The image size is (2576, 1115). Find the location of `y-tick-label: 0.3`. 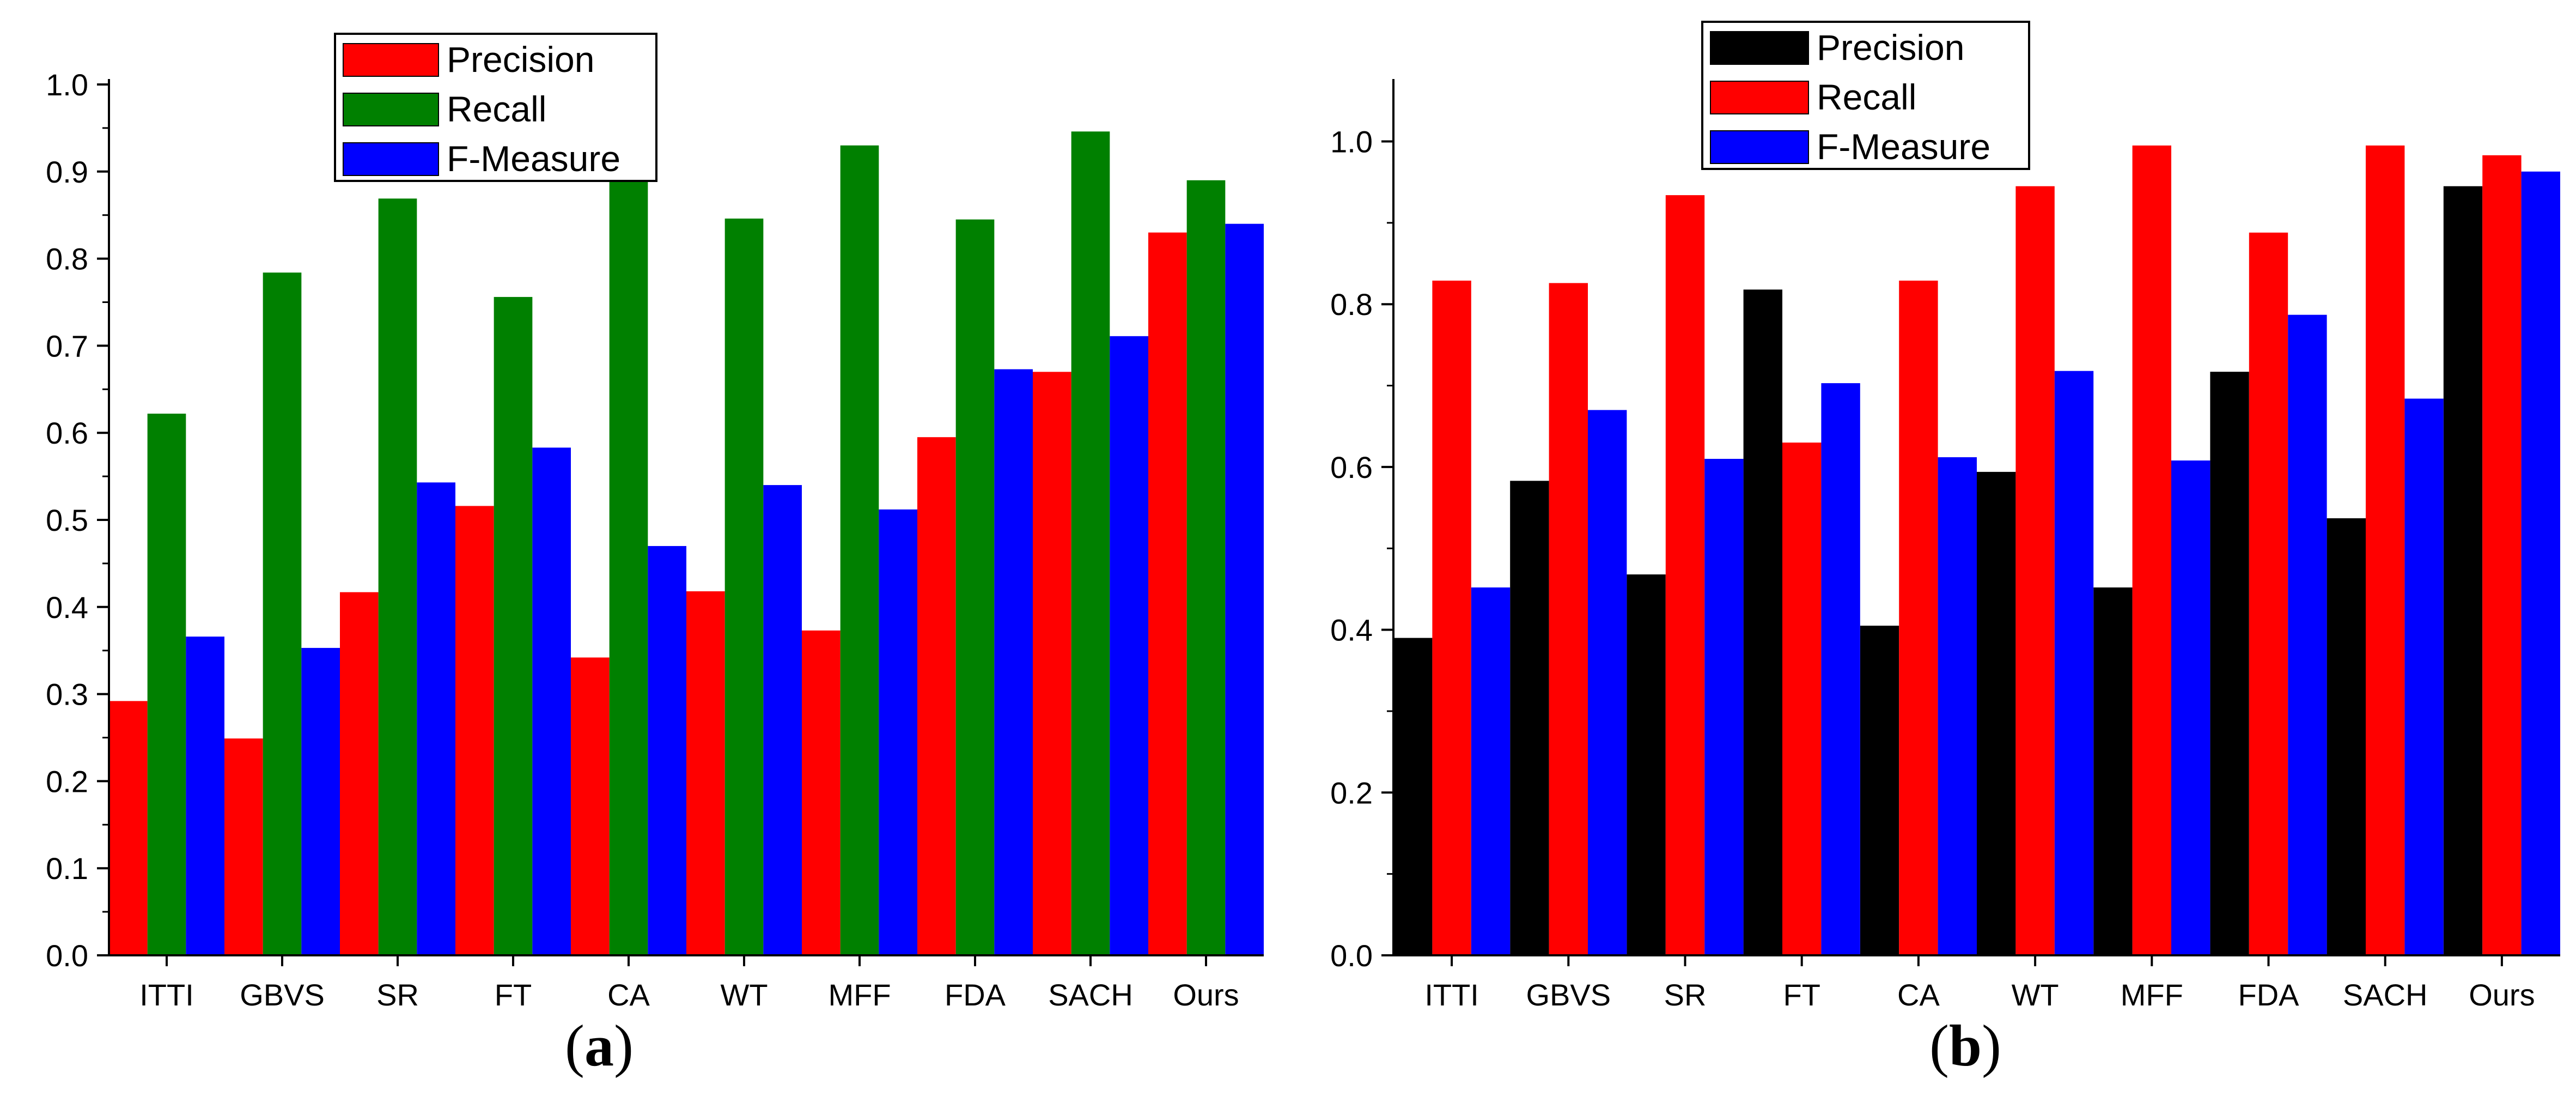

y-tick-label: 0.3 is located at coordinates (67, 694).